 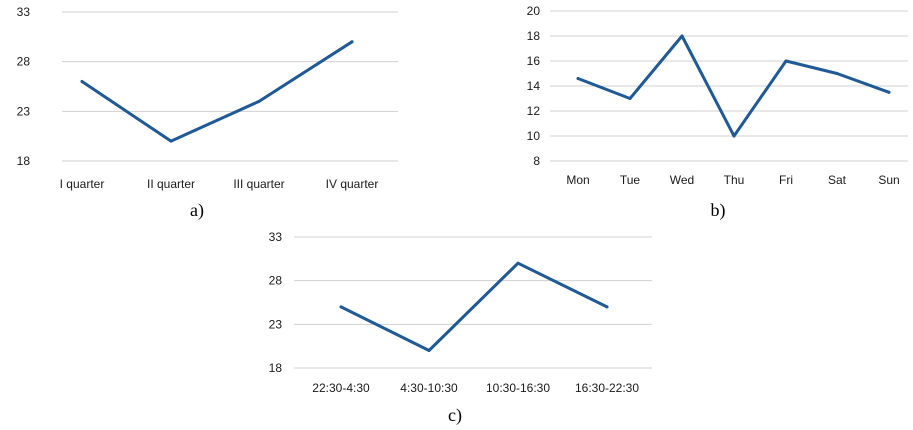 I want to click on chart-a-series-line, so click(x=217, y=91).